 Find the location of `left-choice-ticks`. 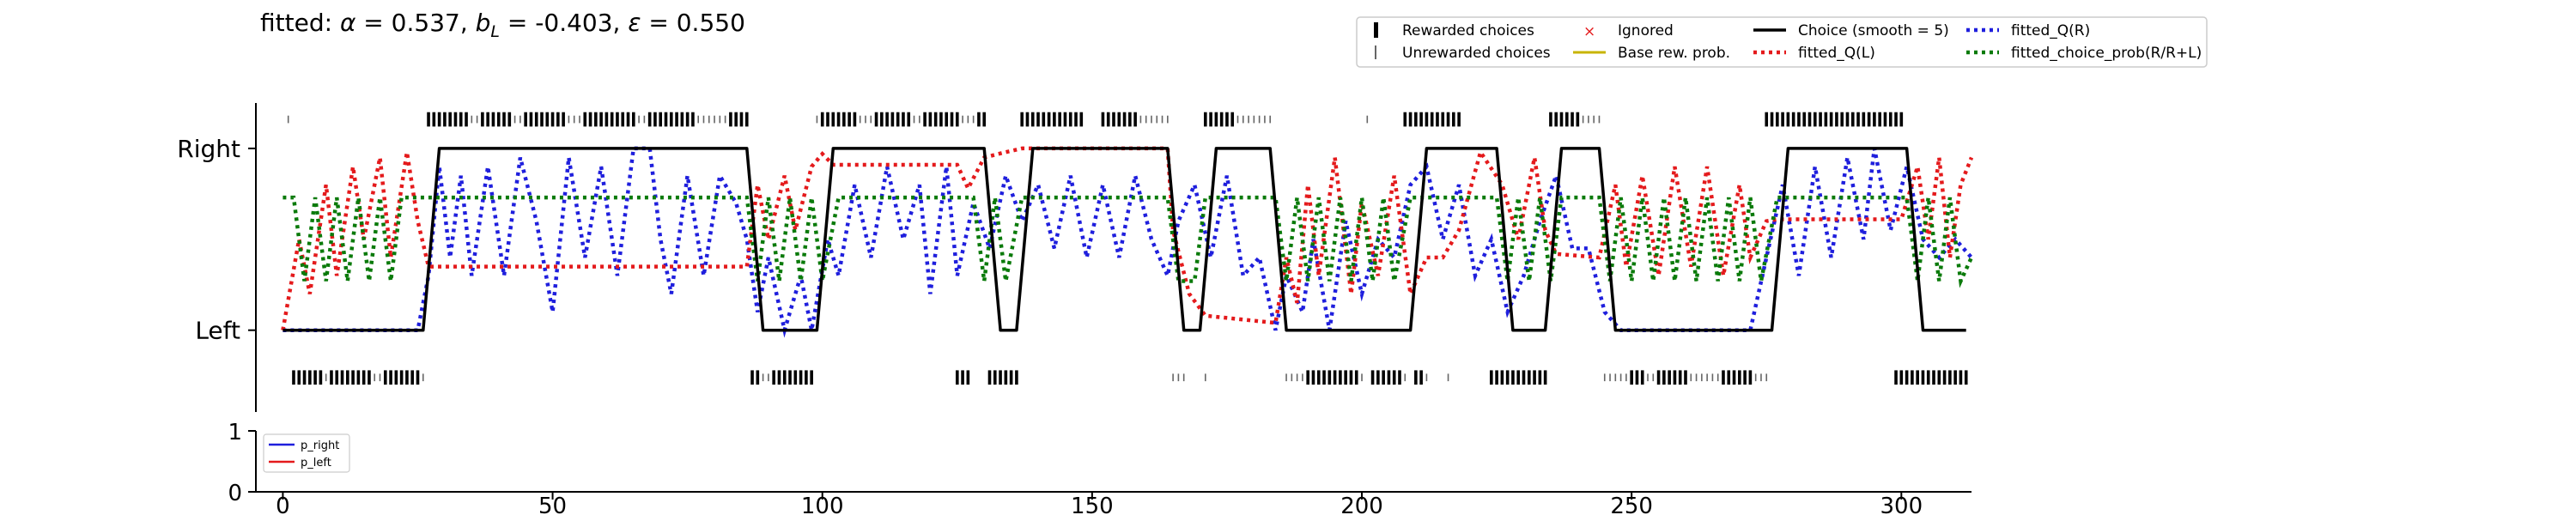

left-choice-ticks is located at coordinates (1130, 377).